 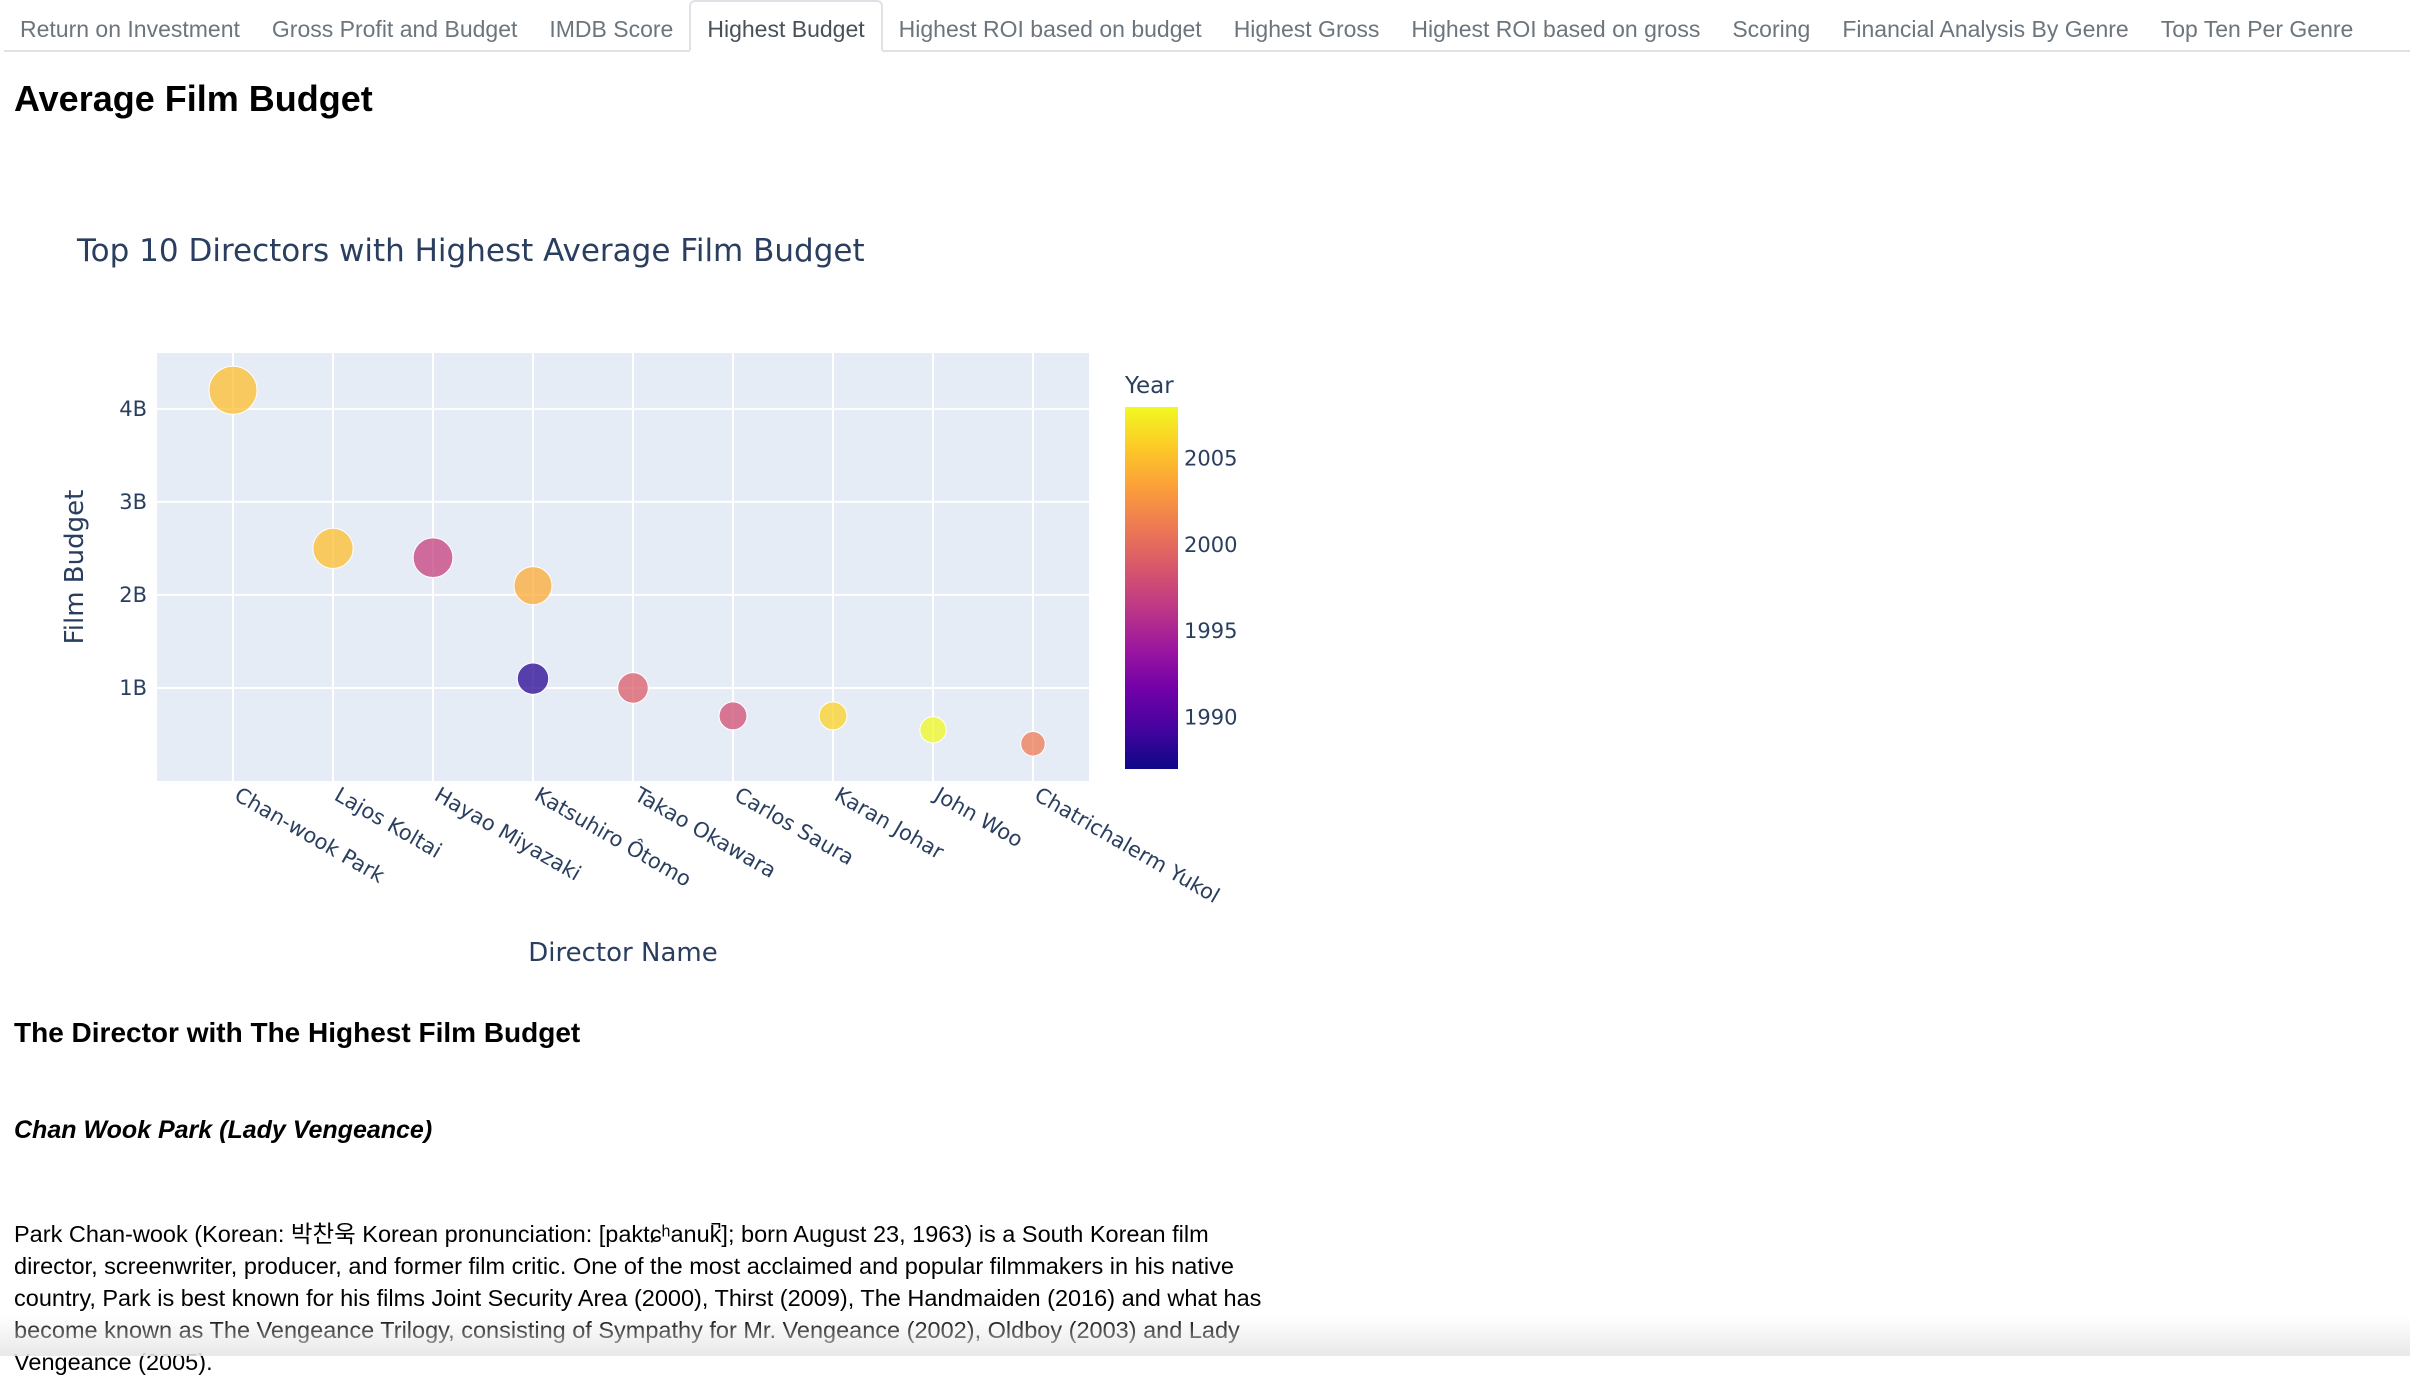 What do you see at coordinates (1307, 26) in the screenshot?
I see `tab-highest-gross: Highest Gross` at bounding box center [1307, 26].